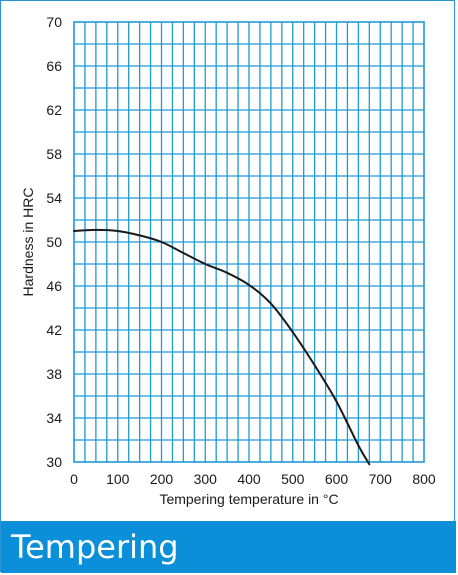 The image size is (458, 575). Describe the element at coordinates (54, 110) in the screenshot. I see `y-tick-label: 62` at that location.